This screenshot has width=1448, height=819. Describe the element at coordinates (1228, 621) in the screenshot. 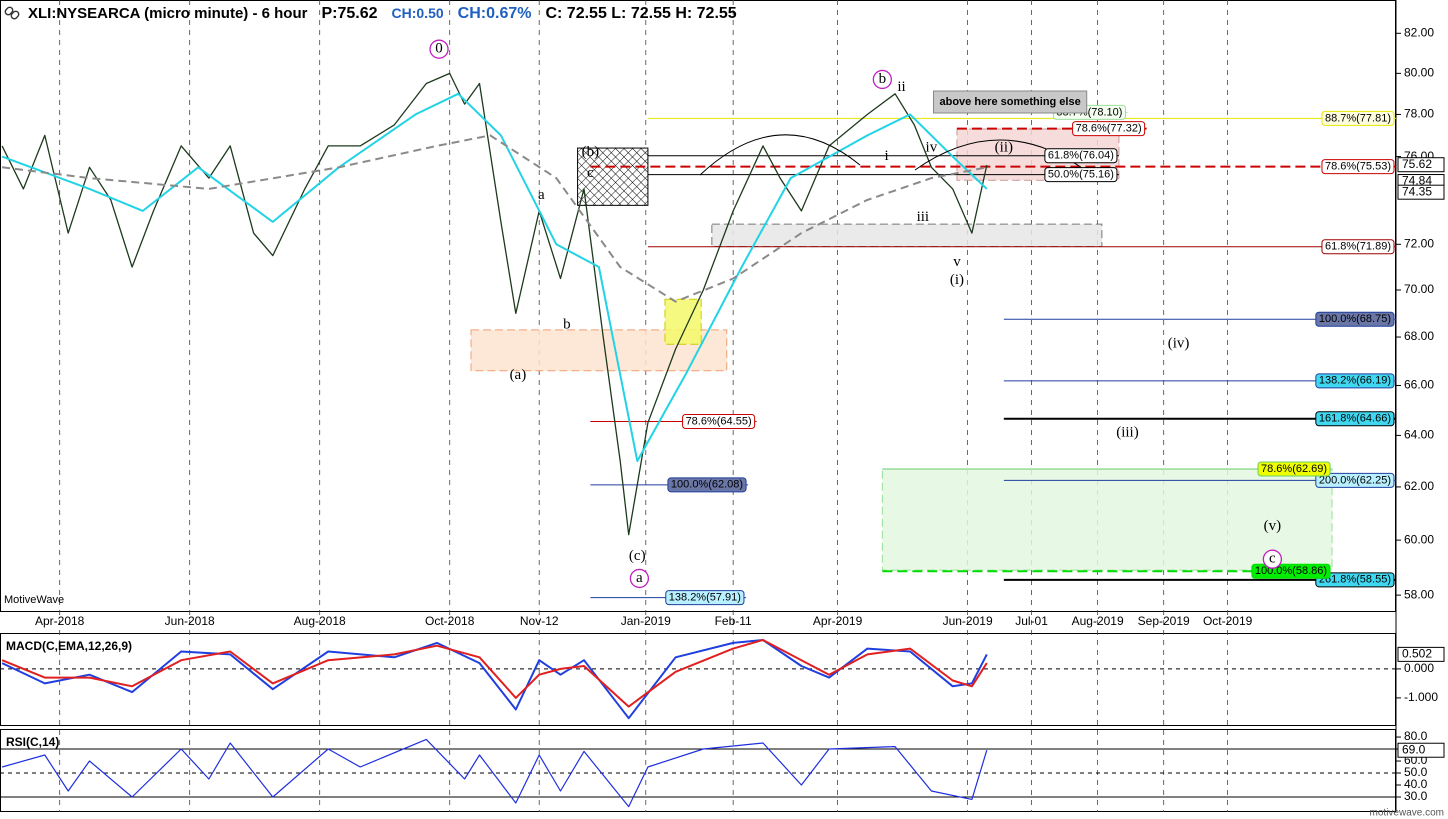

I see `x-tick-label: Oct-2019` at that location.